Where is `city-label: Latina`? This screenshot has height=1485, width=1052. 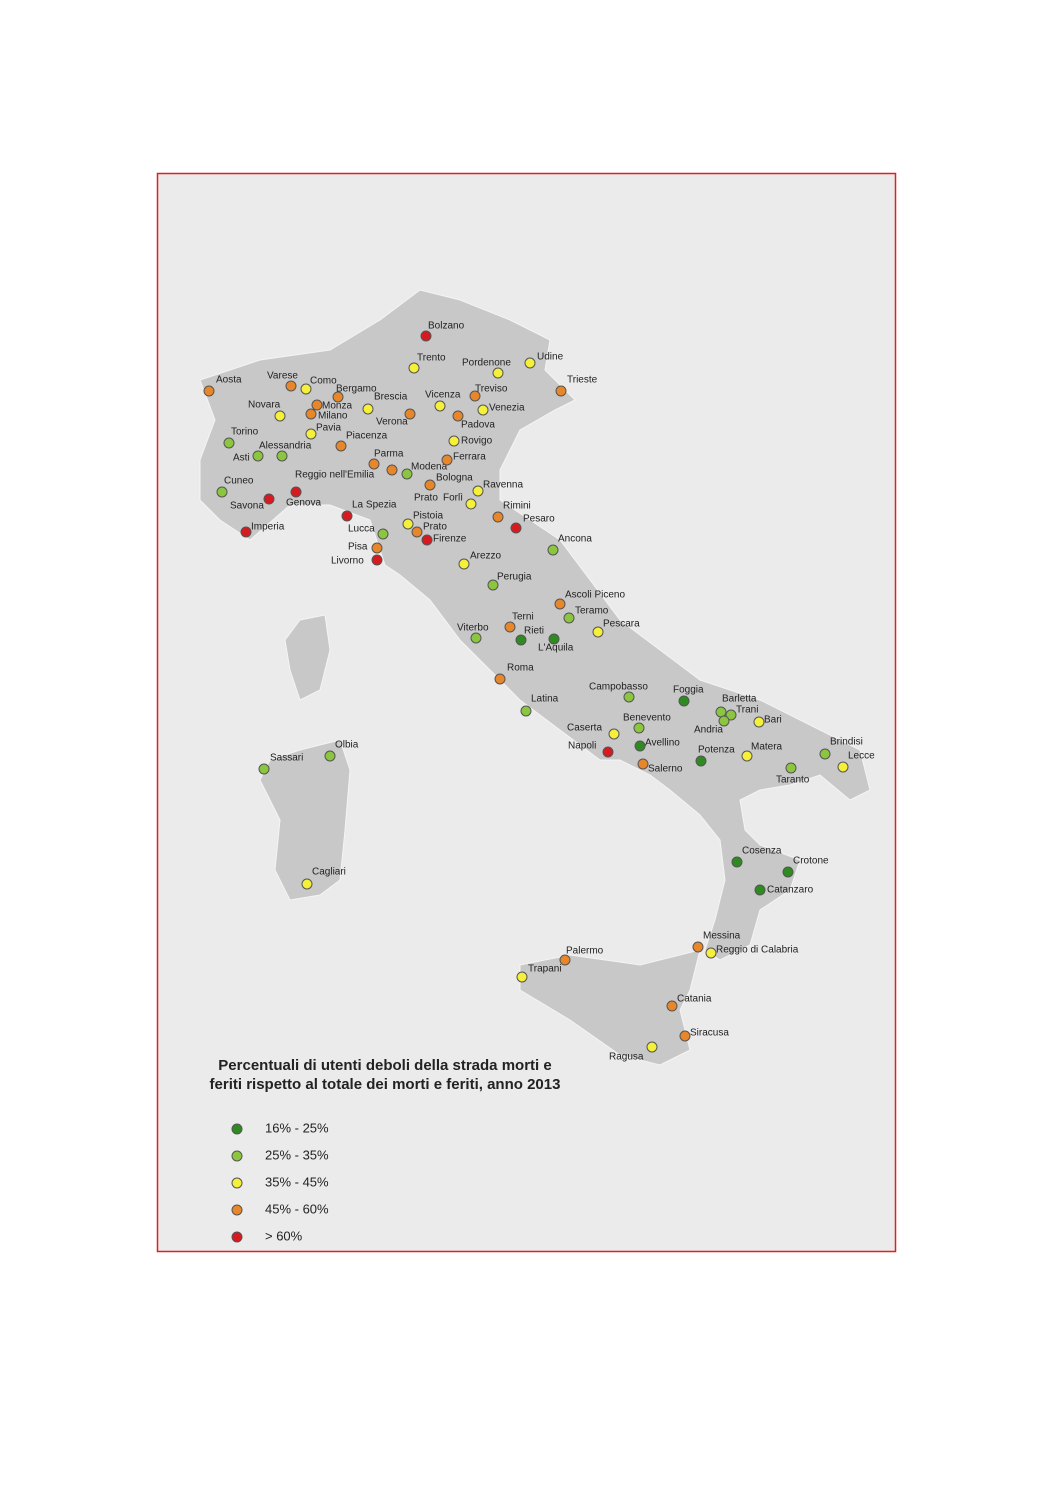
city-label: Latina is located at coordinates (545, 699).